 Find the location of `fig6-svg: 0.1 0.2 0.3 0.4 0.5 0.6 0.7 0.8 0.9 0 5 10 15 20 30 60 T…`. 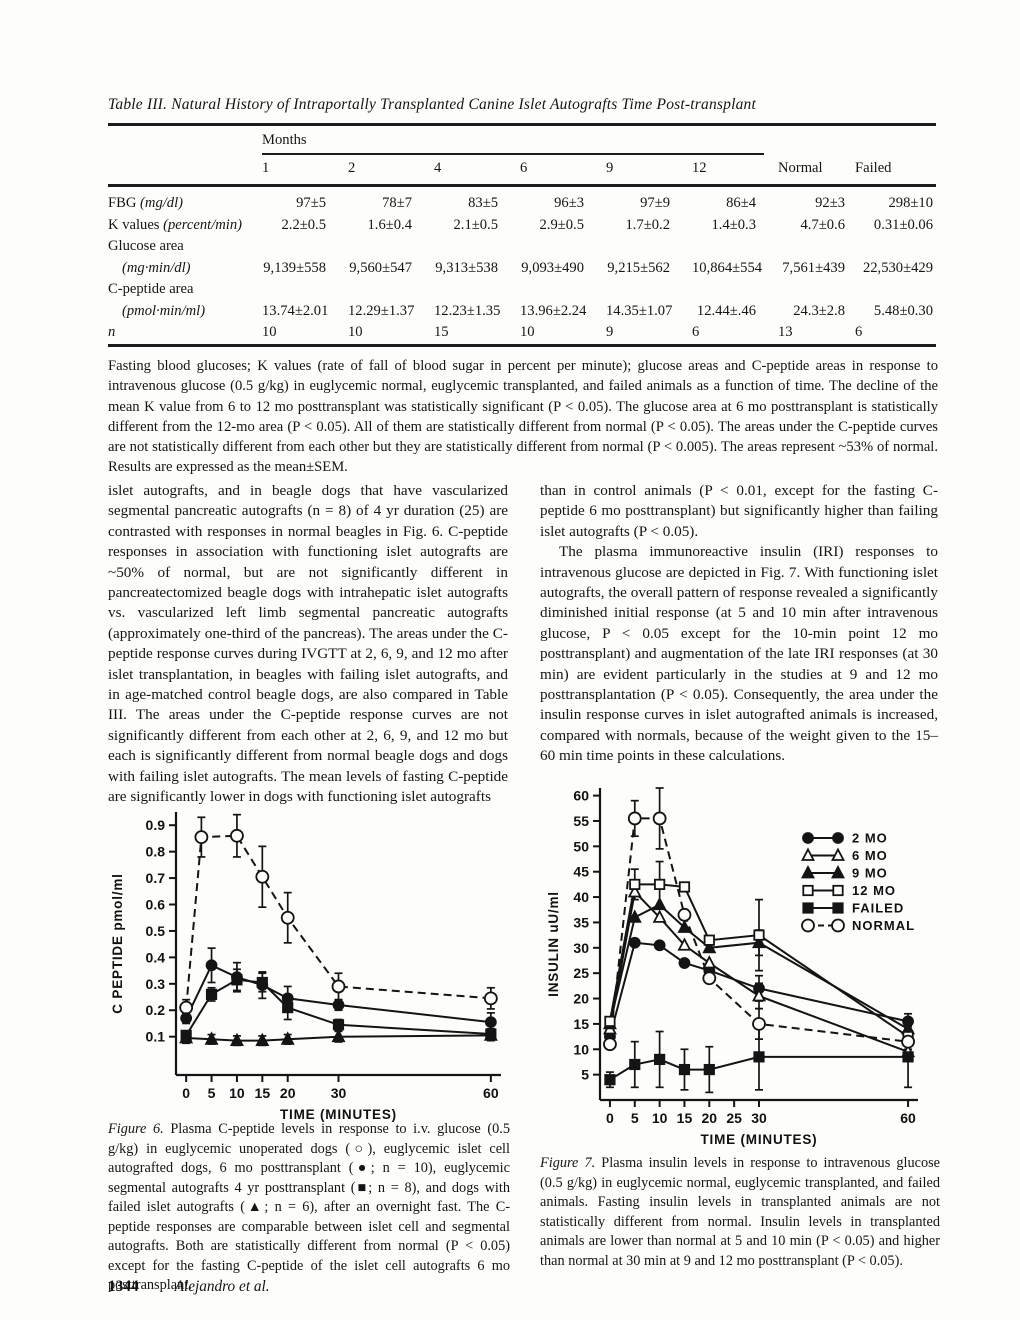

fig6-svg: 0.1 0.2 0.3 0.4 0.5 0.6 0.7 0.8 0.9 0 5 10 15 20 30 60 T… is located at coordinates (305, 967).